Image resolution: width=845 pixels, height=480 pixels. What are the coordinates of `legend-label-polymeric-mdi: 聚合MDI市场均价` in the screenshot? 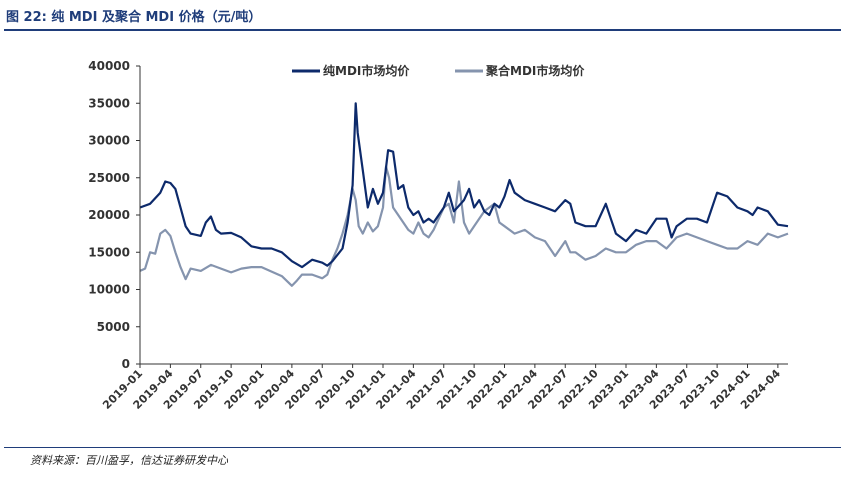 It's located at (535, 70).